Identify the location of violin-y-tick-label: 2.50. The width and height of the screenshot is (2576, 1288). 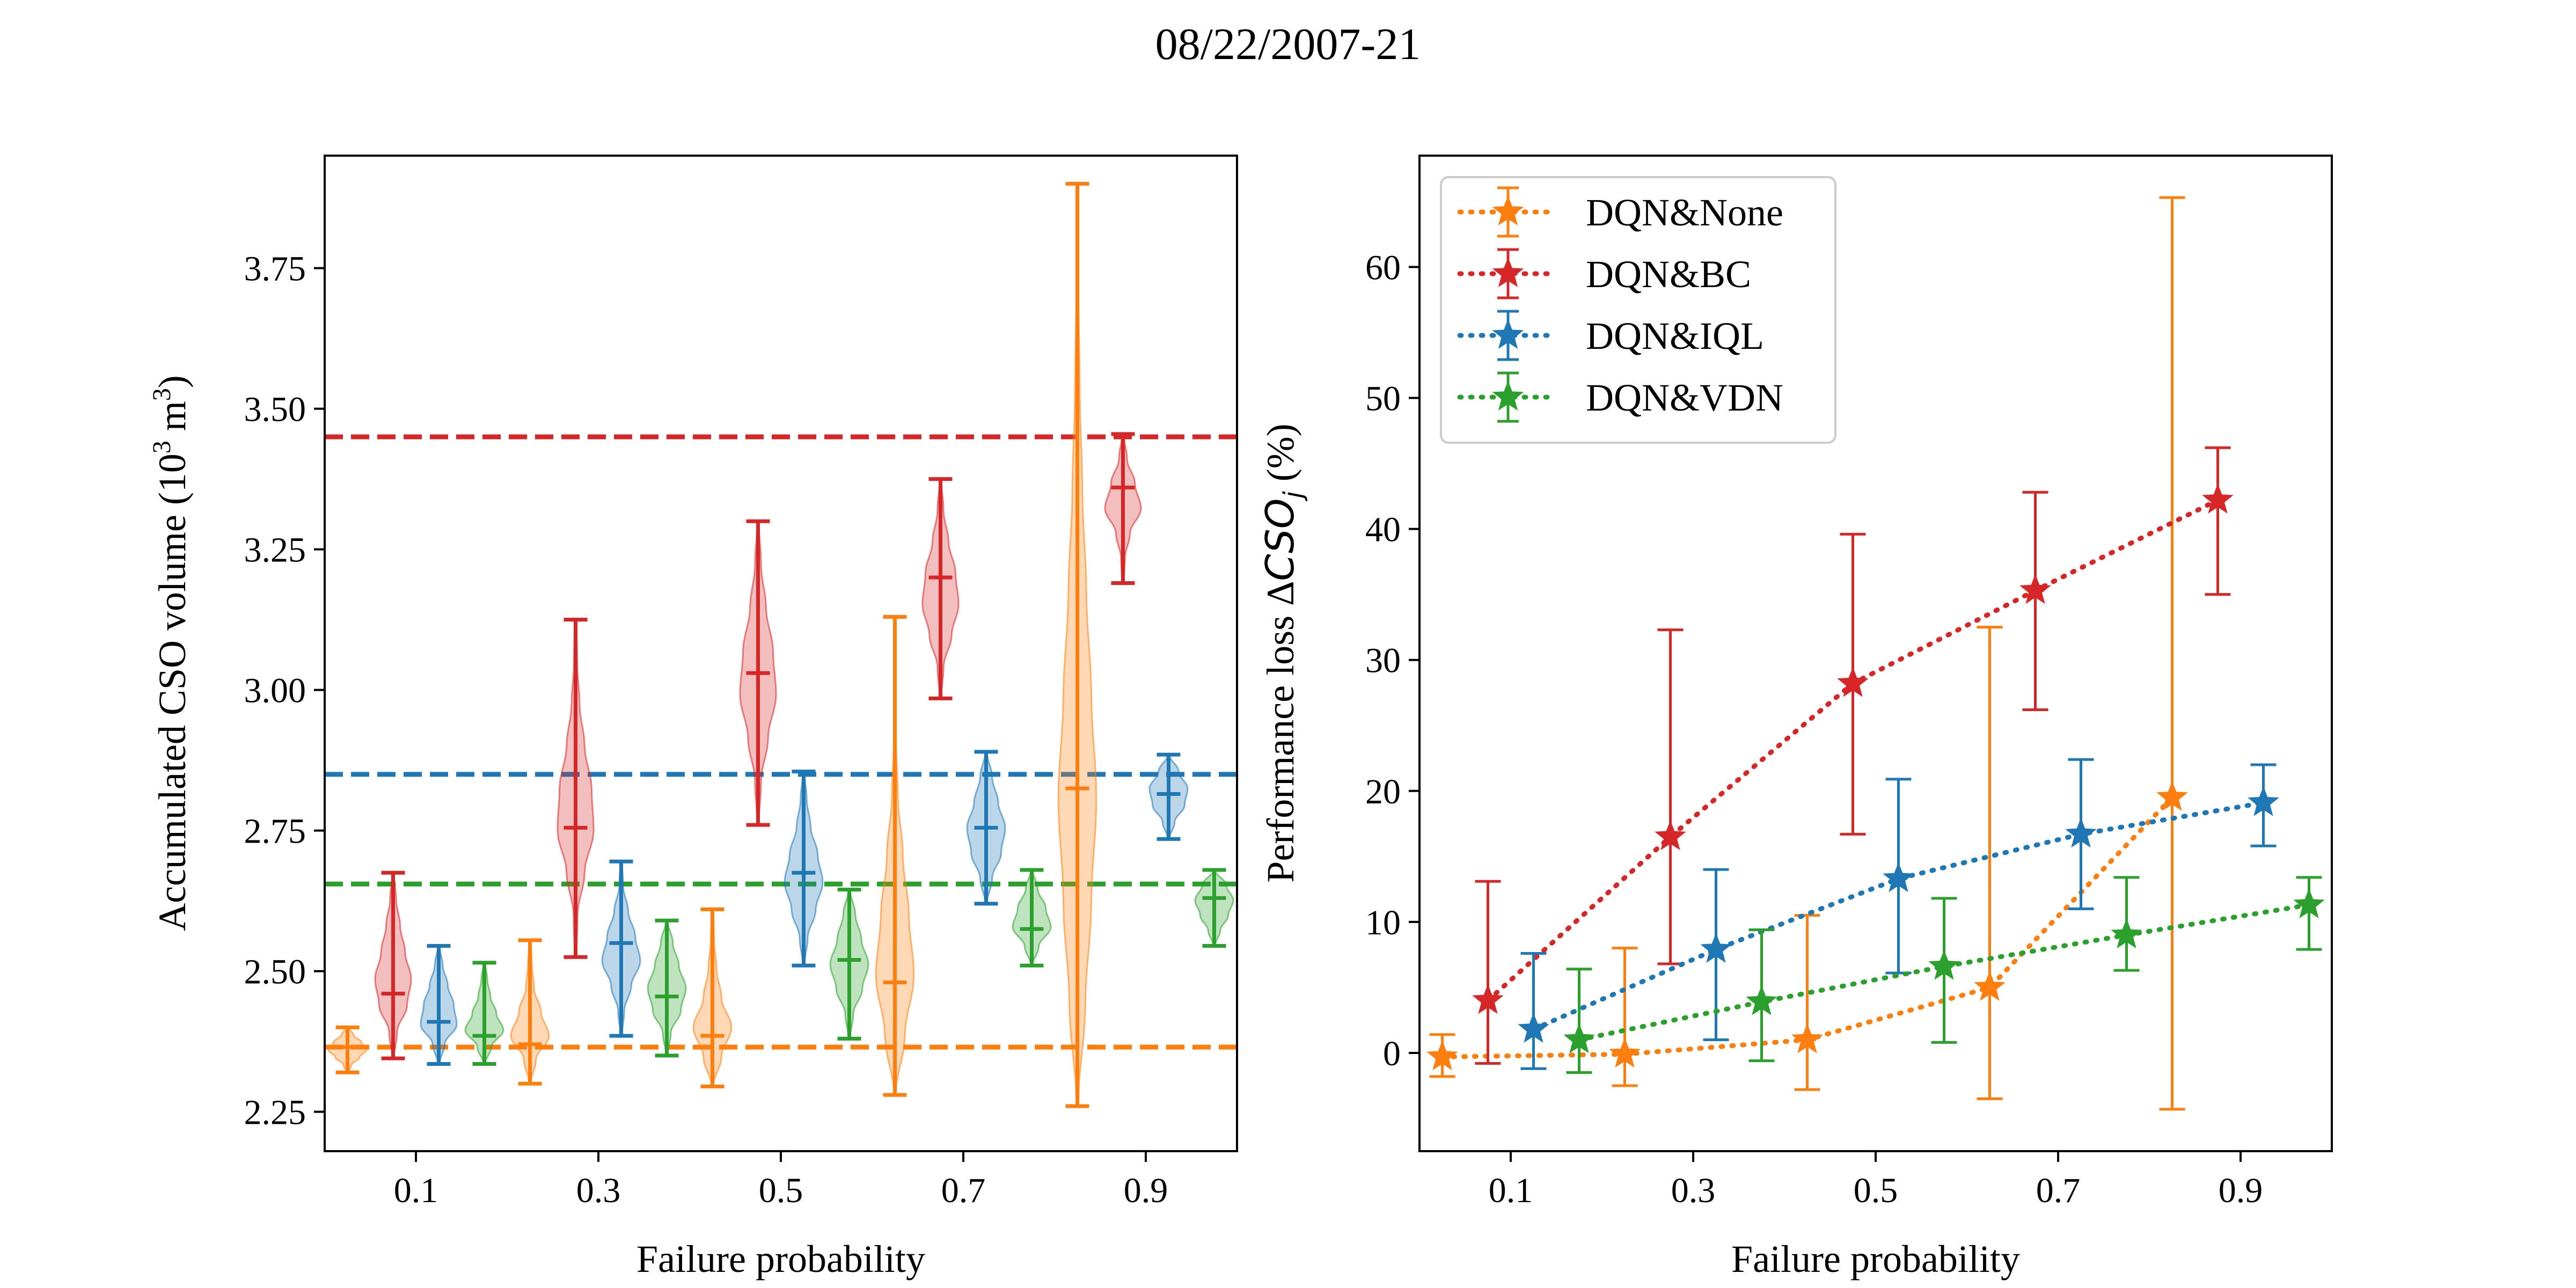
(275, 972).